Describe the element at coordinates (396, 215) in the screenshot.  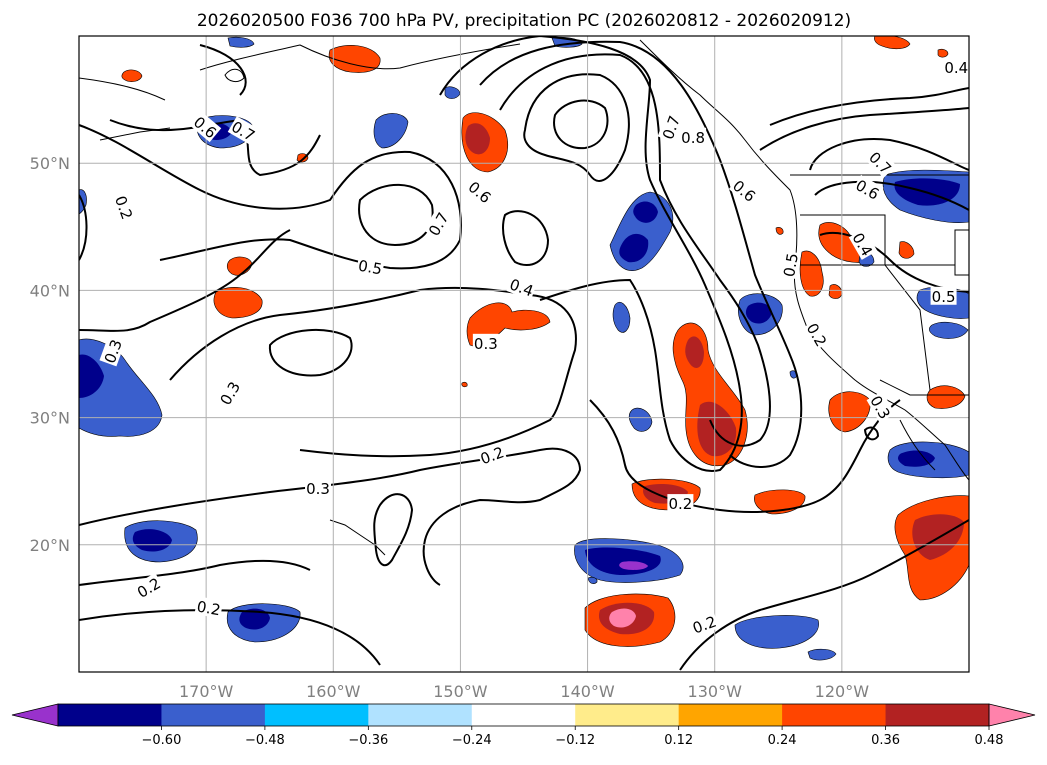
I see `contour-0.7-cutoff` at that location.